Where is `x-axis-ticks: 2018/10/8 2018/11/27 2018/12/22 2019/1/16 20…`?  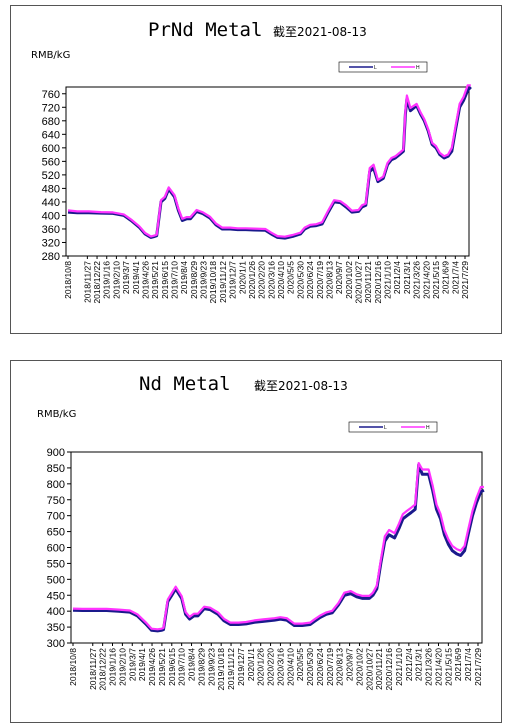 x-axis-ticks: 2018/10/8 2018/11/27 2018/12/22 2019/1/16 20… is located at coordinates (275, 667).